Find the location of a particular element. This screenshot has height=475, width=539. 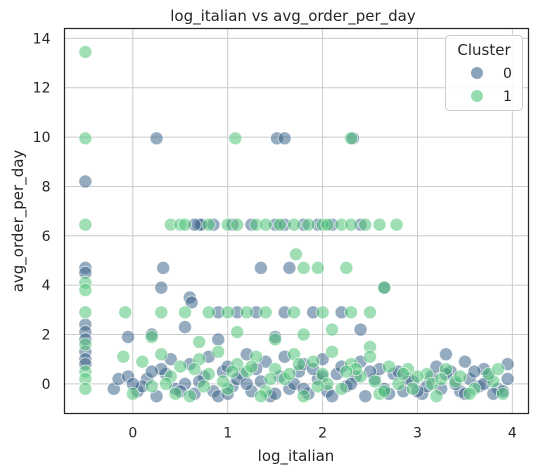

legend-label-0: 0 is located at coordinates (507, 74).